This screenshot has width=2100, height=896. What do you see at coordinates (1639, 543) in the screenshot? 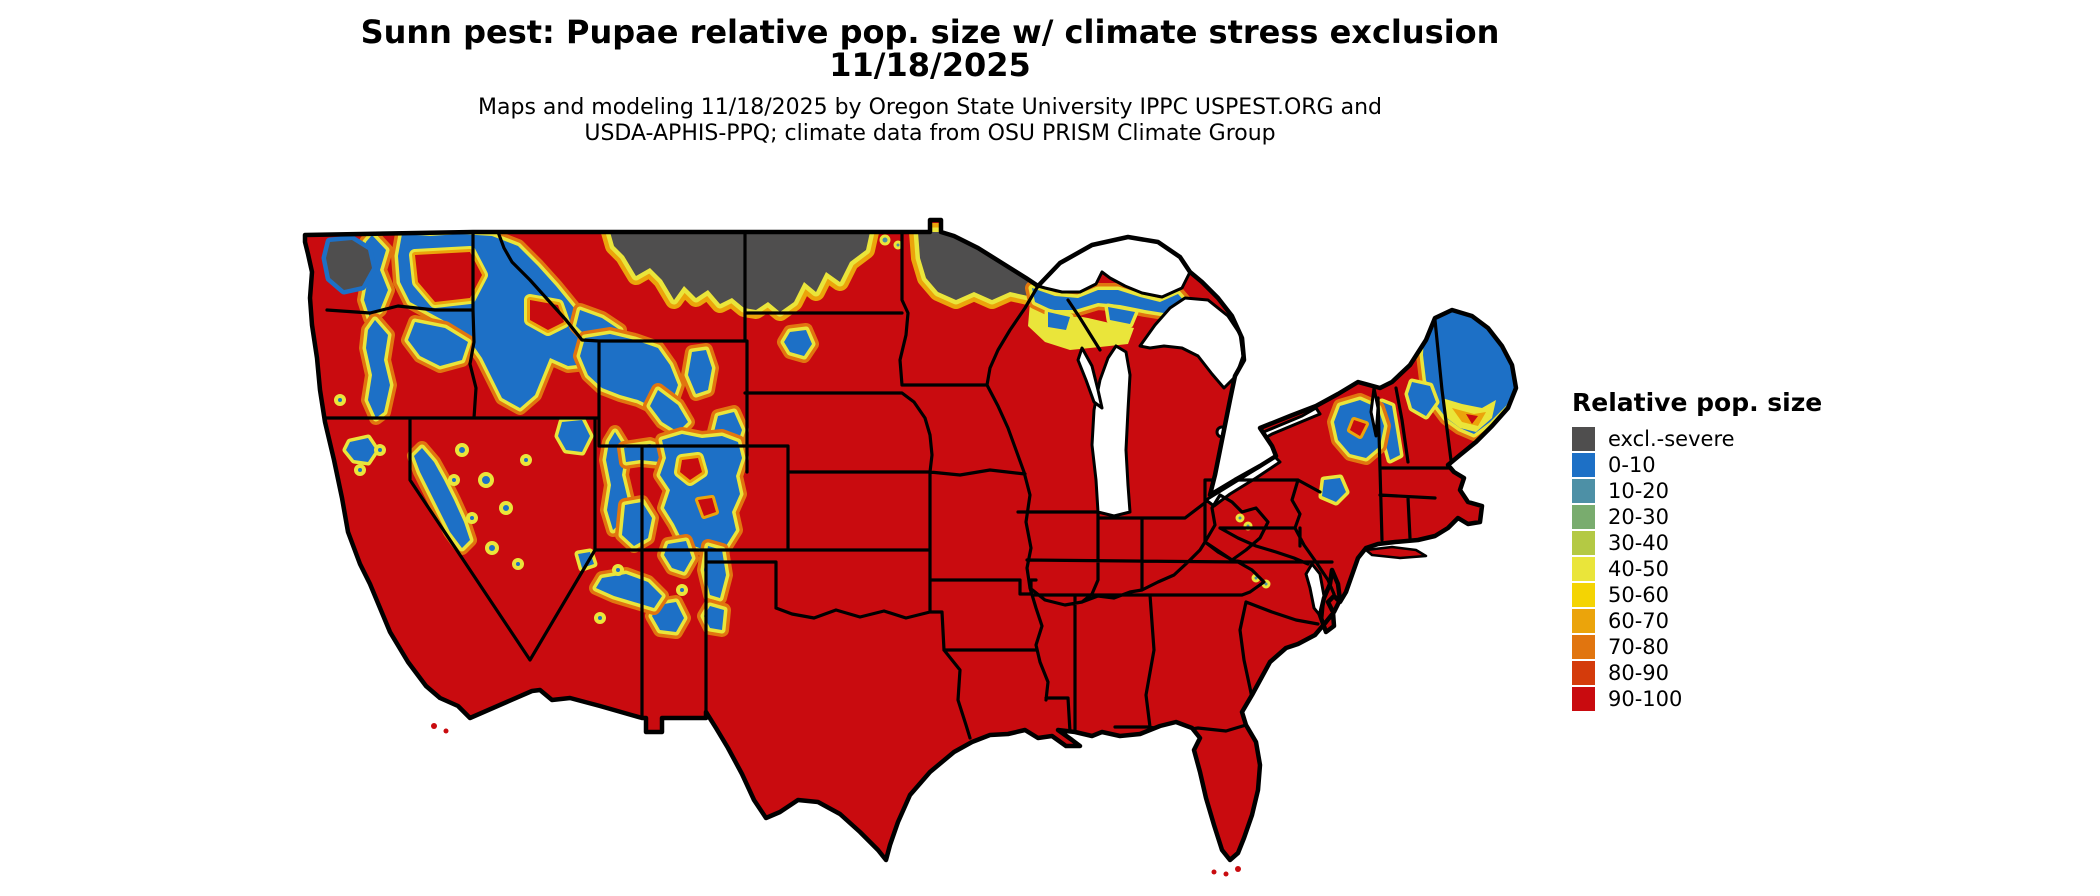
I see `legend-label: 30-40` at bounding box center [1639, 543].